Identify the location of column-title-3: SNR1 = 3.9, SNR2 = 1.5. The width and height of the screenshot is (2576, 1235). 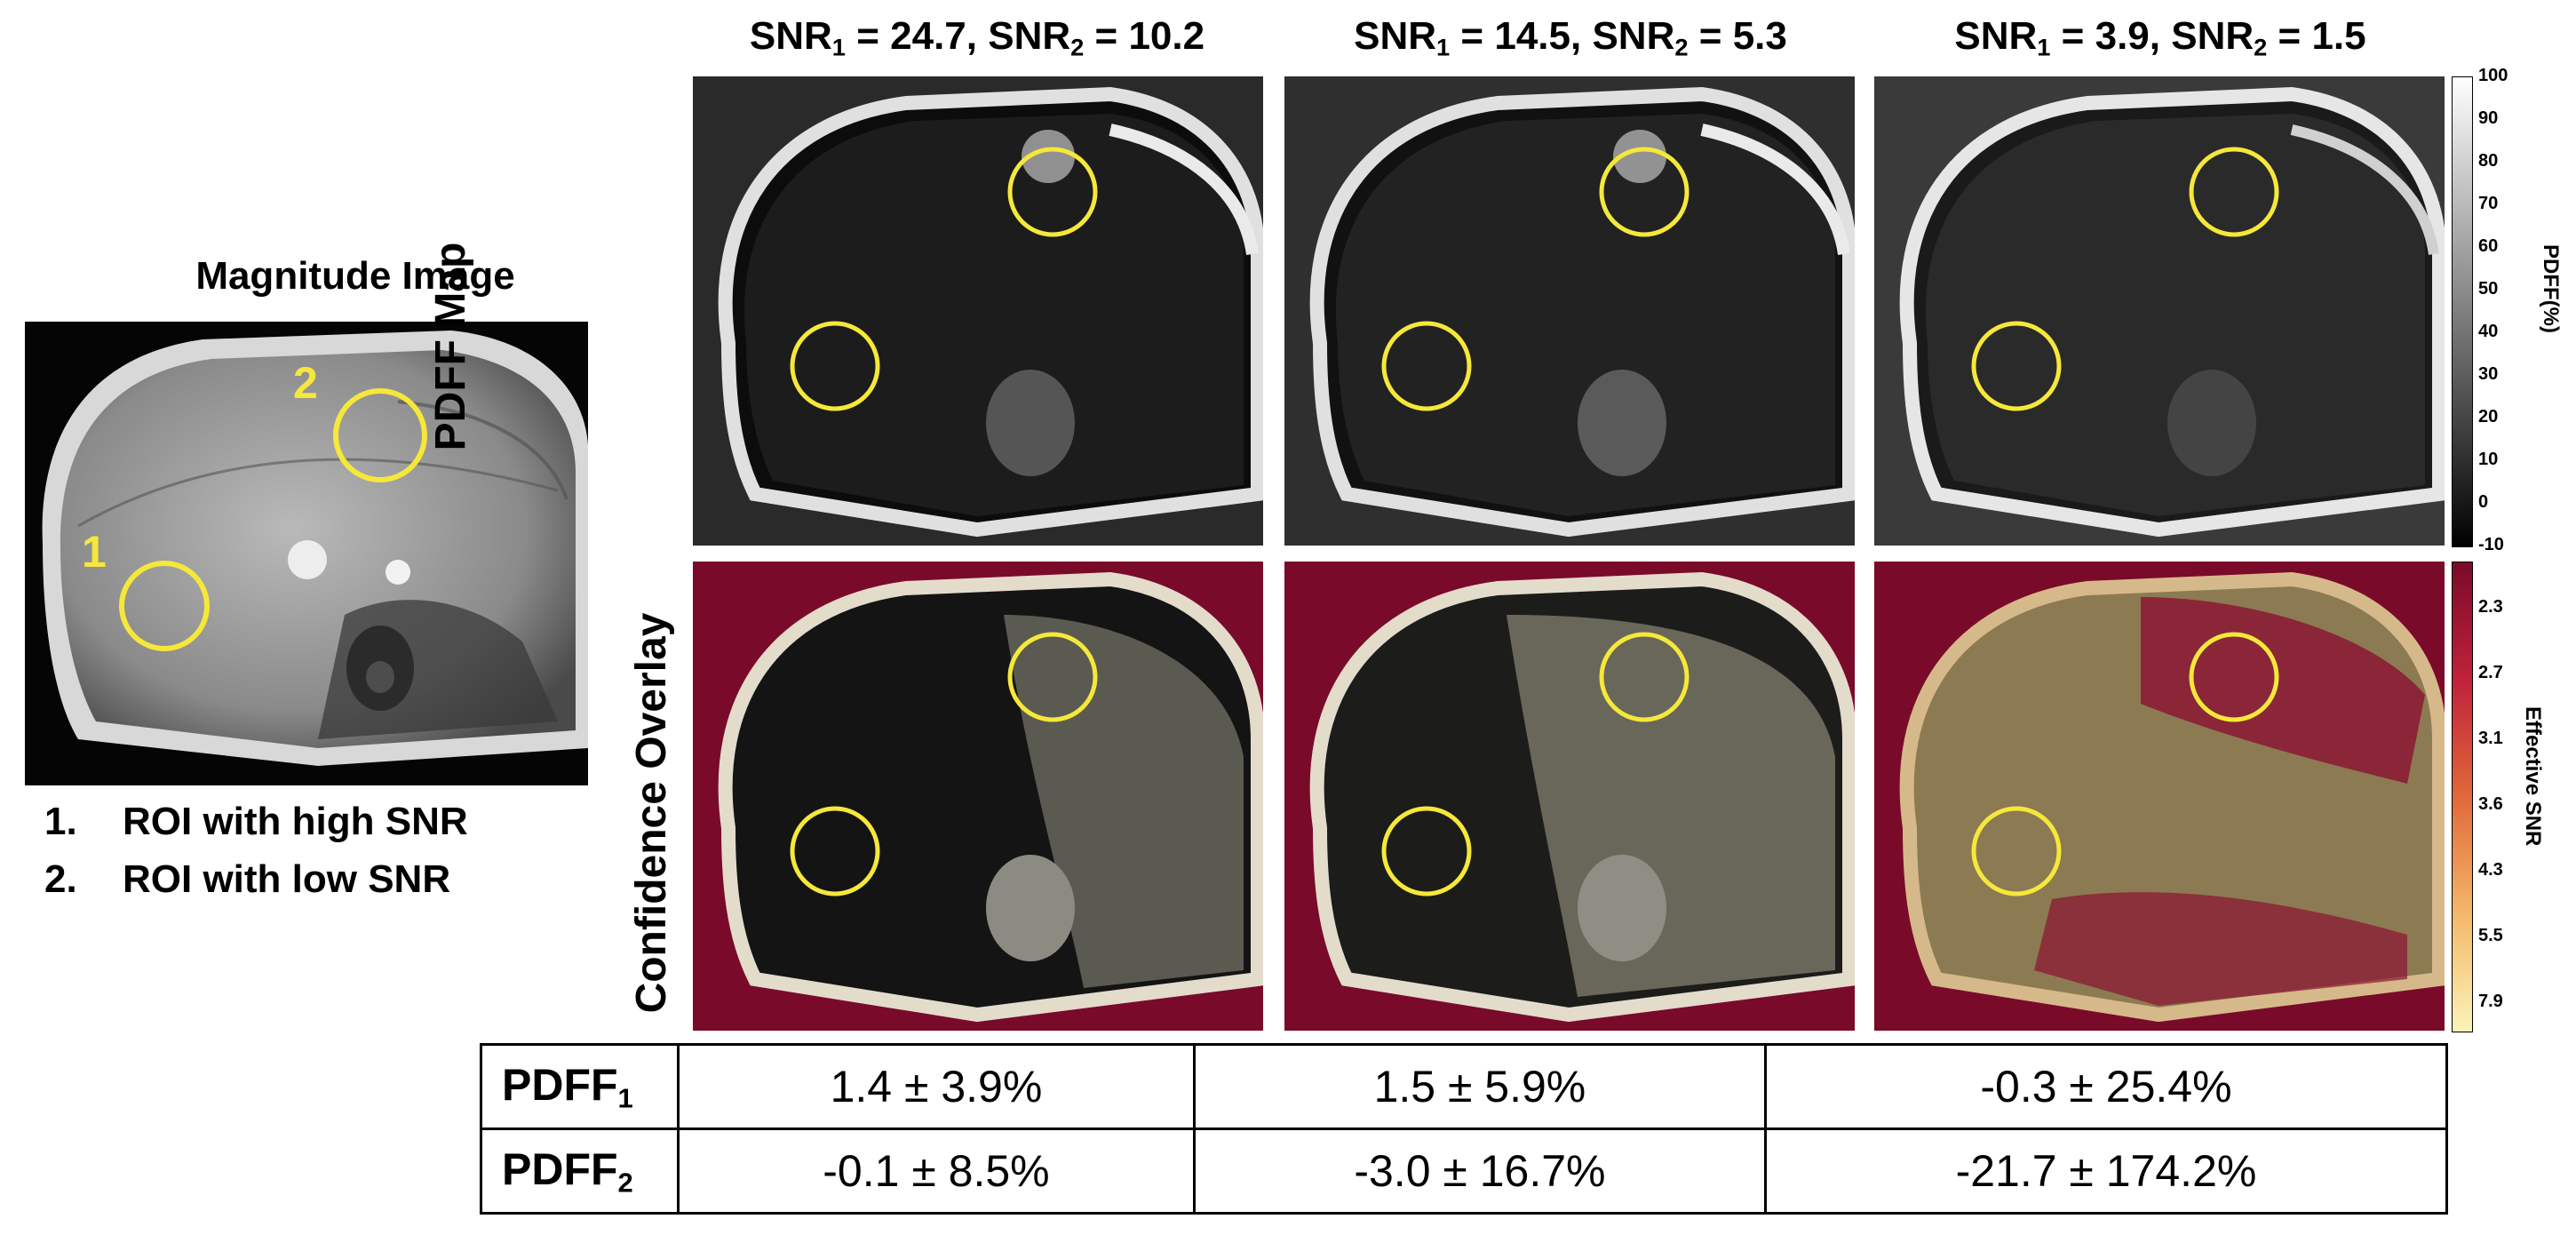
(2160, 37).